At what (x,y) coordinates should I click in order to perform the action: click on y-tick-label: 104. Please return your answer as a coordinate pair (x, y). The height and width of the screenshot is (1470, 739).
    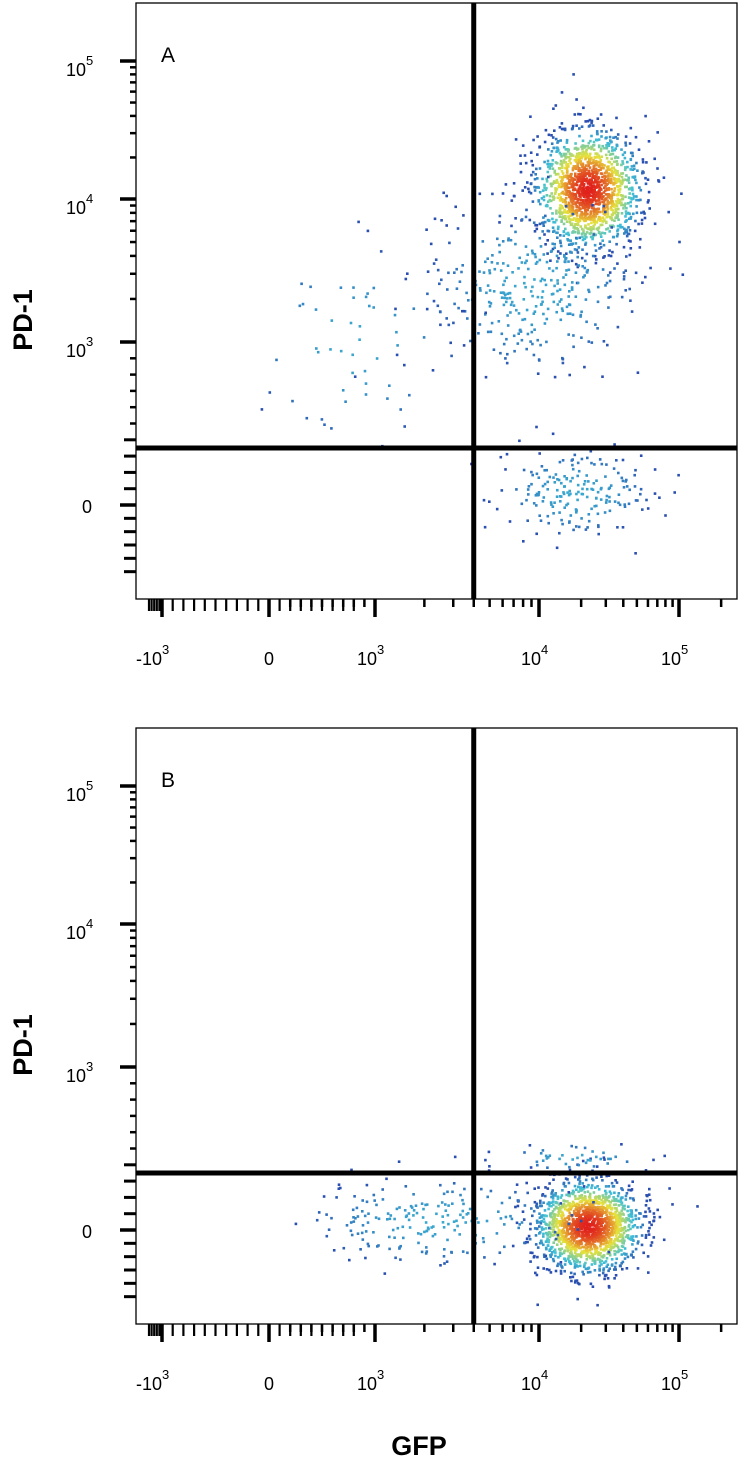
    Looking at the image, I should click on (79, 929).